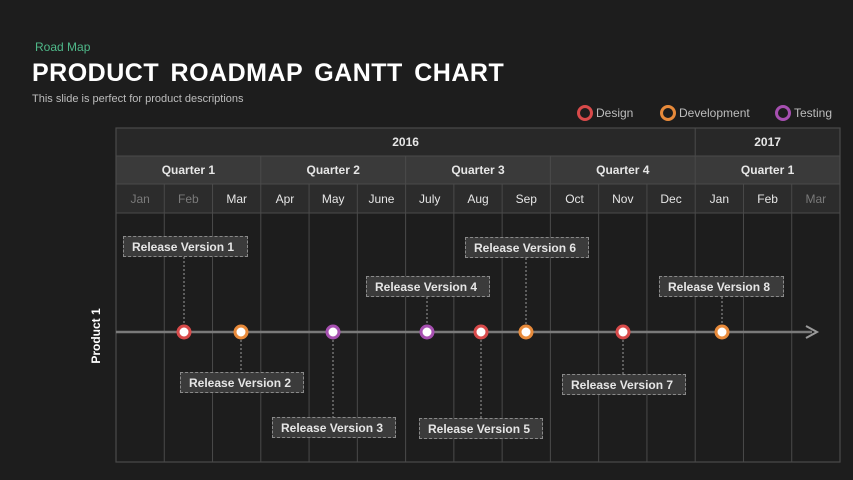 The width and height of the screenshot is (853, 480). I want to click on release-label: Release Version 8, so click(721, 286).